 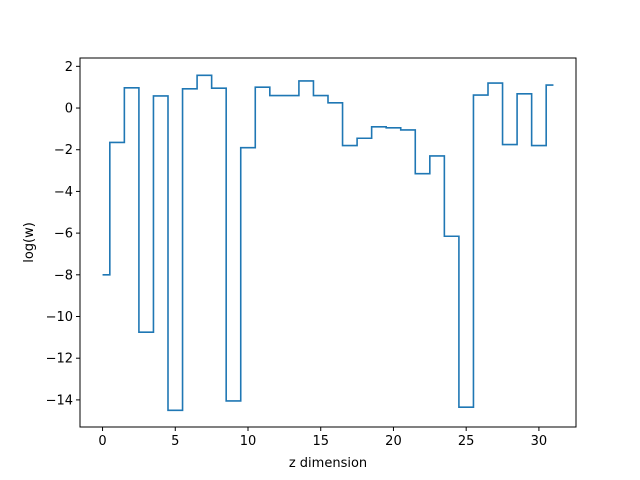 I want to click on x-tick-label: 20, so click(x=393, y=441).